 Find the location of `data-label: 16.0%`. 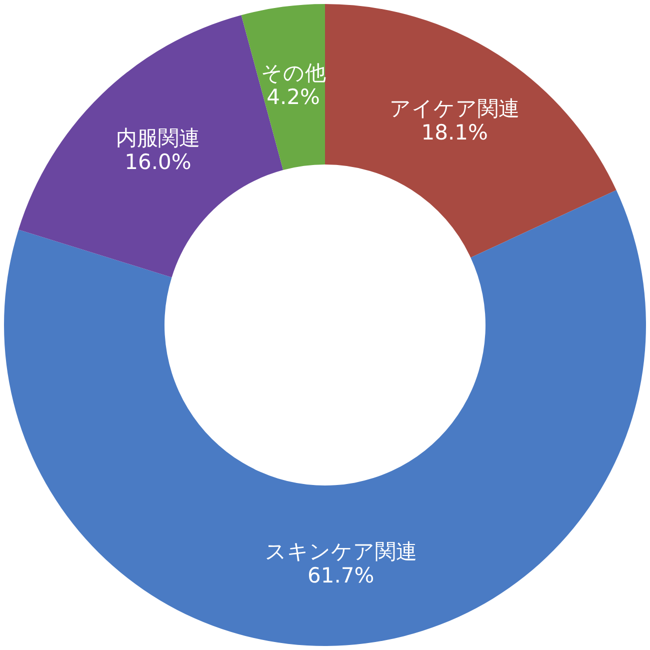

data-label: 16.0% is located at coordinates (158, 162).